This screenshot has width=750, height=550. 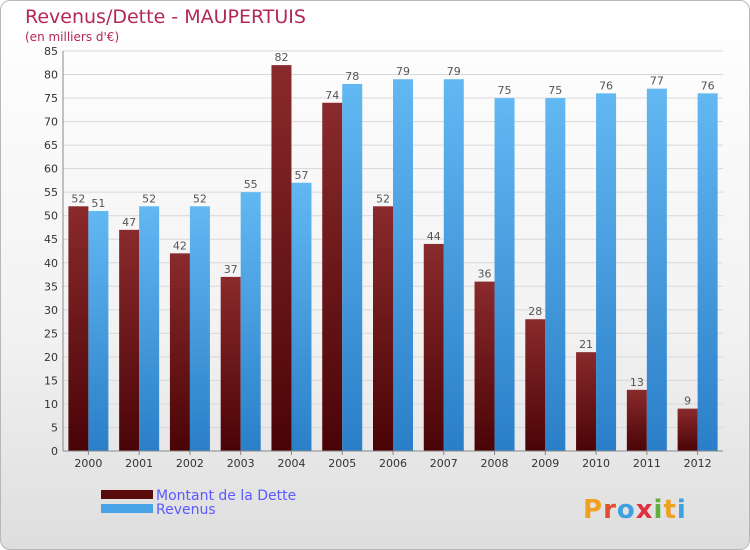 What do you see at coordinates (51, 75) in the screenshot?
I see `y-tick-label: 80` at bounding box center [51, 75].